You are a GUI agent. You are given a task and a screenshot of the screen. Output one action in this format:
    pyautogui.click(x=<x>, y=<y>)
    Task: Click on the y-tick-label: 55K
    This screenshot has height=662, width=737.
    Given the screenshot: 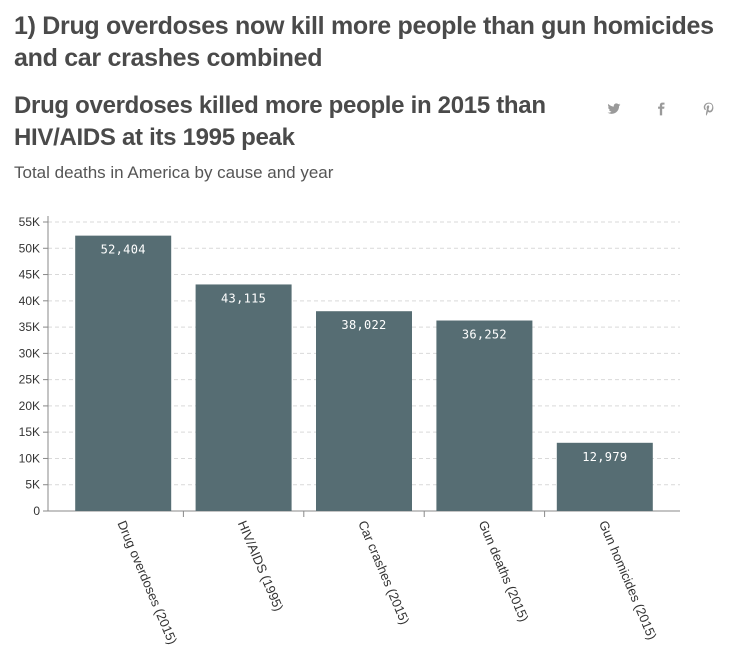 What is the action you would take?
    pyautogui.click(x=29, y=222)
    